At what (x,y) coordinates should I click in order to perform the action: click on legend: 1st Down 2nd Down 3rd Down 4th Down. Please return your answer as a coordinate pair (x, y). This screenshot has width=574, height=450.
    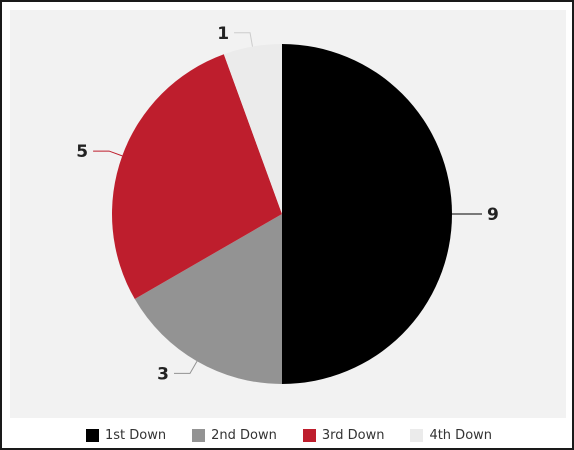
    Looking at the image, I should click on (288, 435).